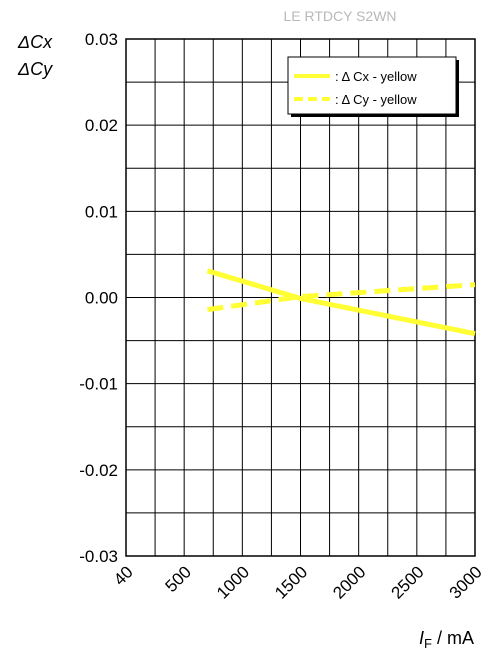  Describe the element at coordinates (101, 125) in the screenshot. I see `y-tick-label: 0.02` at that location.